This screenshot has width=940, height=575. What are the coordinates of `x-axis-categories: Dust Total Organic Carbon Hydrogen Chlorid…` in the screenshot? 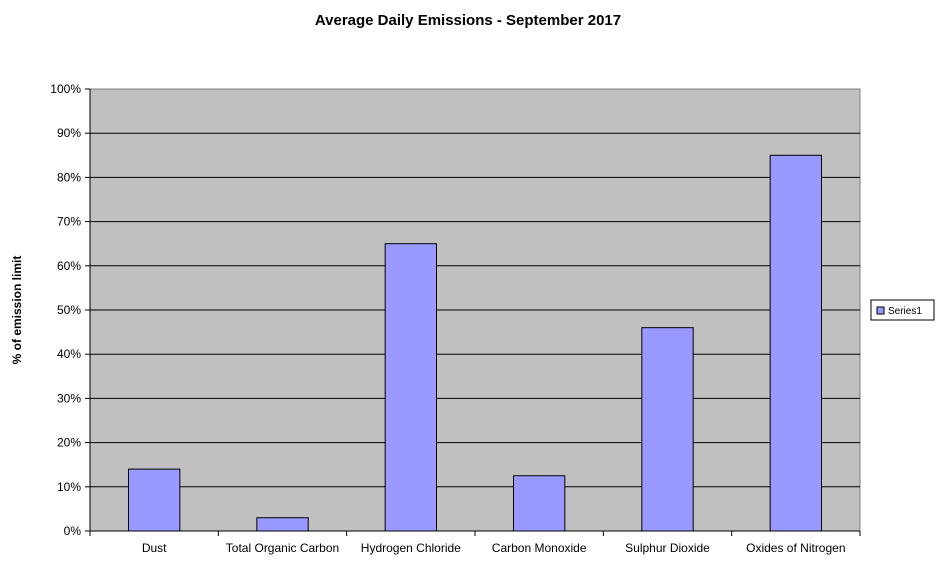 It's located at (475, 542).